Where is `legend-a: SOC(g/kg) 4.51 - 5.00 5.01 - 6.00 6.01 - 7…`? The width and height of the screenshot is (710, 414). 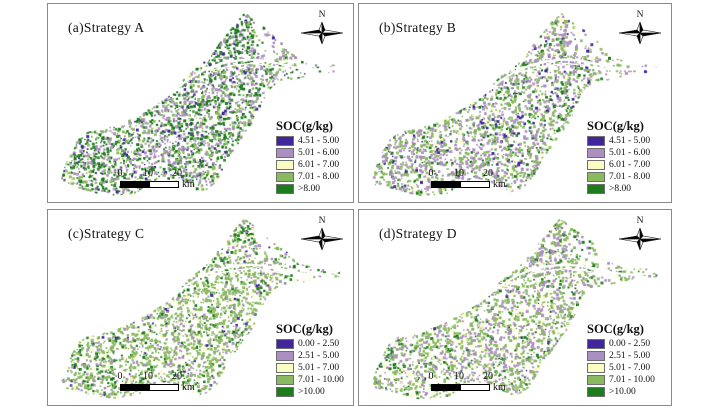
legend-a: SOC(g/kg) 4.51 - 5.00 5.01 - 6.00 6.01 - 7… is located at coordinates (307, 156).